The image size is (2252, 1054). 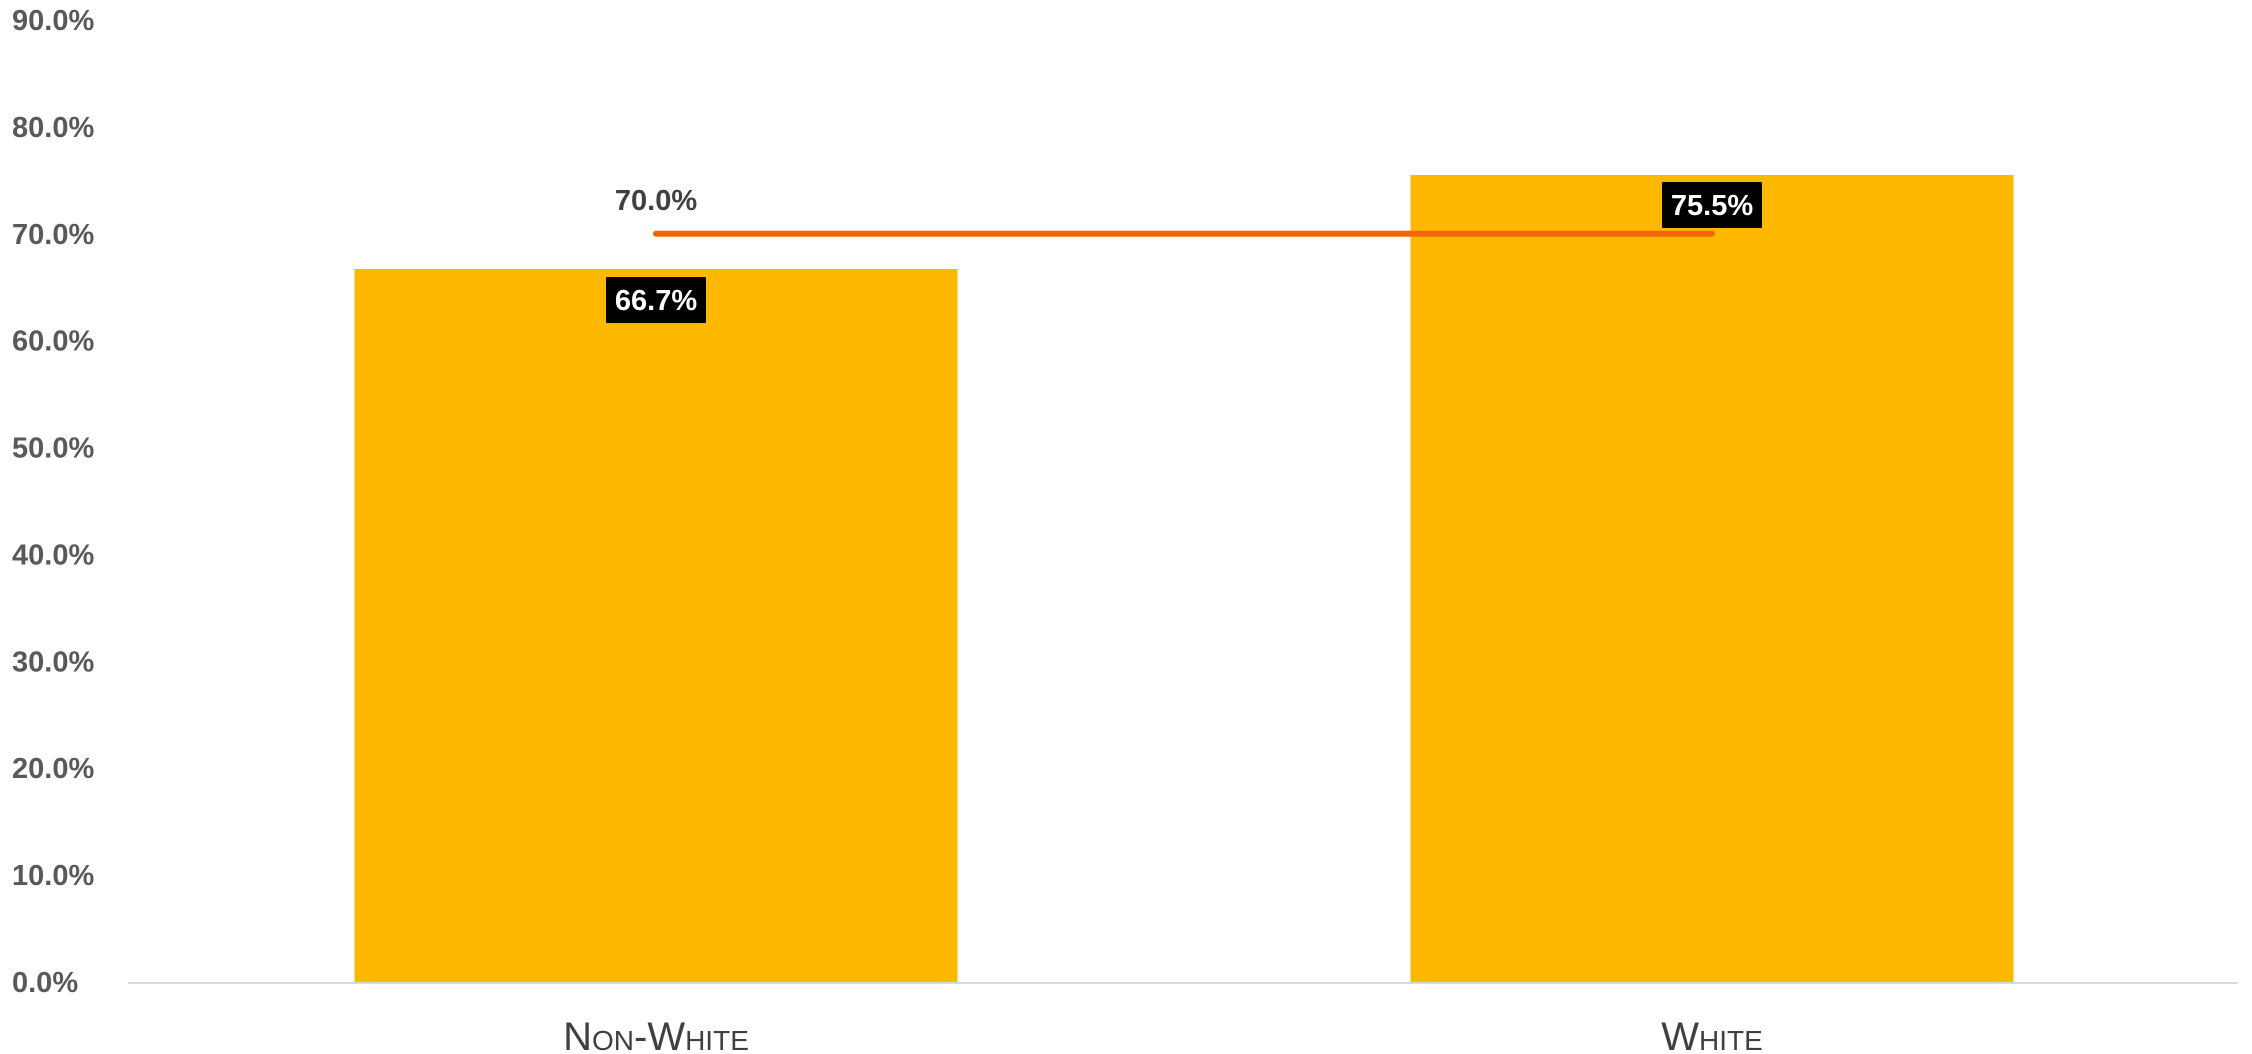 What do you see at coordinates (45, 983) in the screenshot?
I see `y-tick-label: 0.0%` at bounding box center [45, 983].